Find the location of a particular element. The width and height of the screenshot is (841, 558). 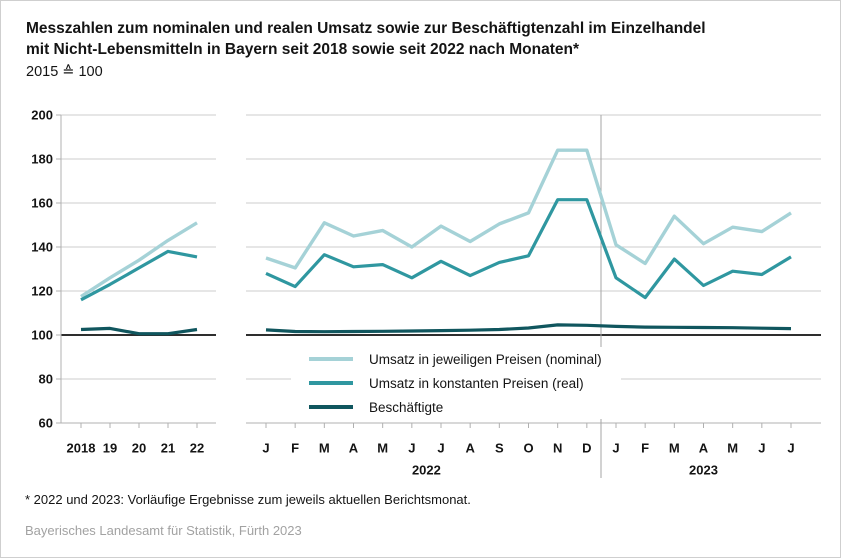

legend-label-real: Umsatz in konstanten Preisen (real) is located at coordinates (476, 383).